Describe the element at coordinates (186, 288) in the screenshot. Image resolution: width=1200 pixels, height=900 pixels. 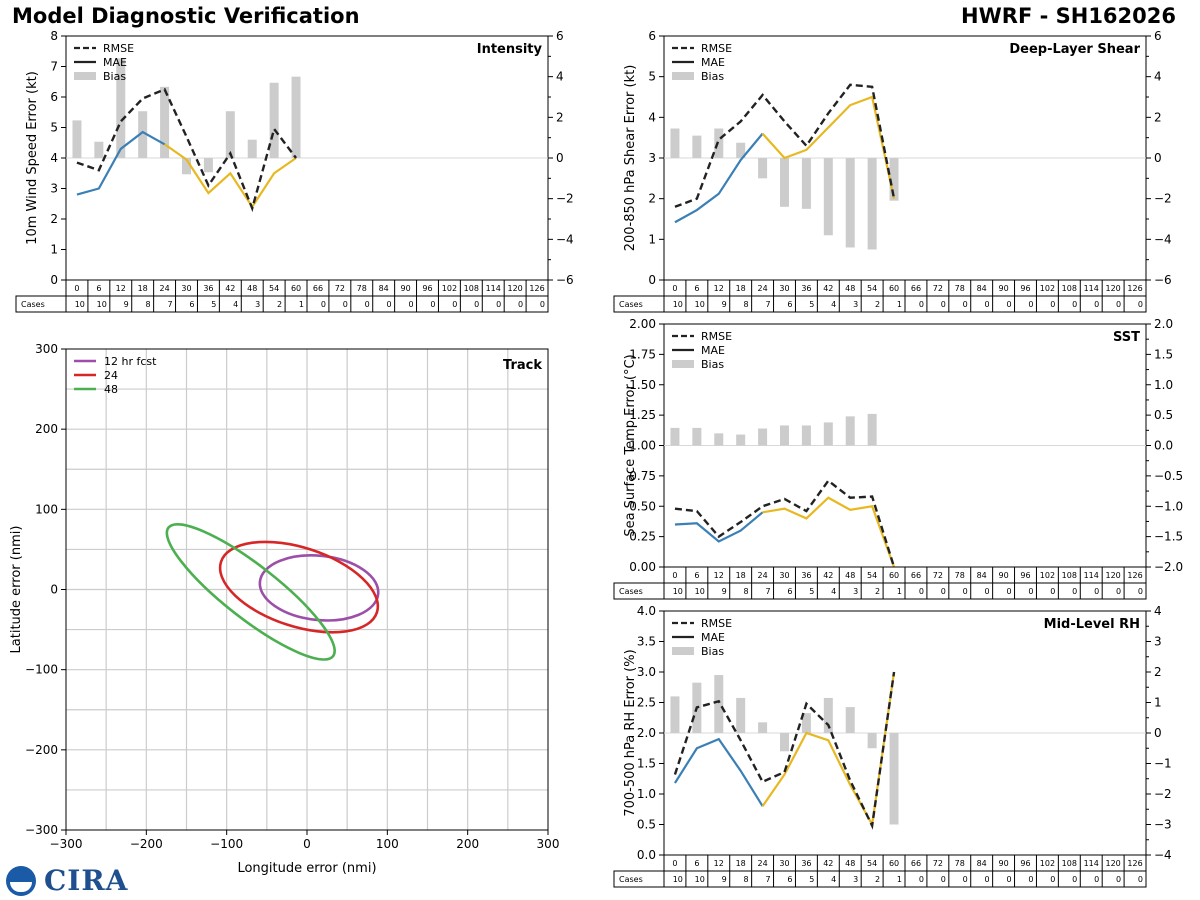
I see `intensity-hour-label: 30` at that location.